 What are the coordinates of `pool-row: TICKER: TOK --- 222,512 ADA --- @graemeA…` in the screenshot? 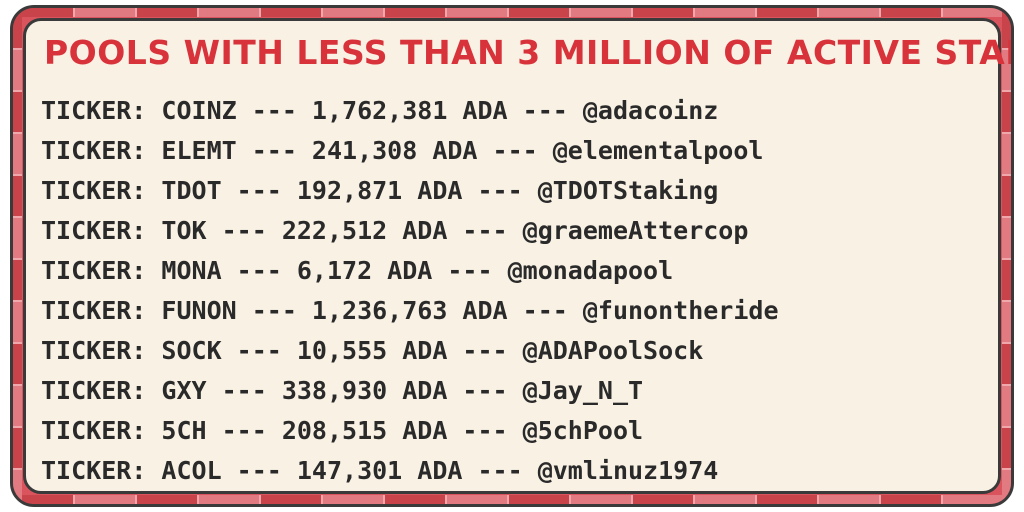 It's located at (395, 230).